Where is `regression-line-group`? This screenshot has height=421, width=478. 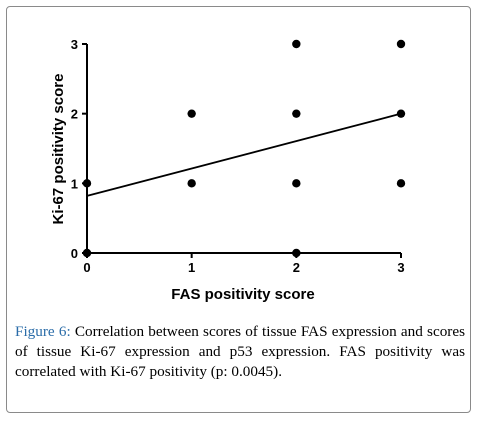 regression-line-group is located at coordinates (244, 154).